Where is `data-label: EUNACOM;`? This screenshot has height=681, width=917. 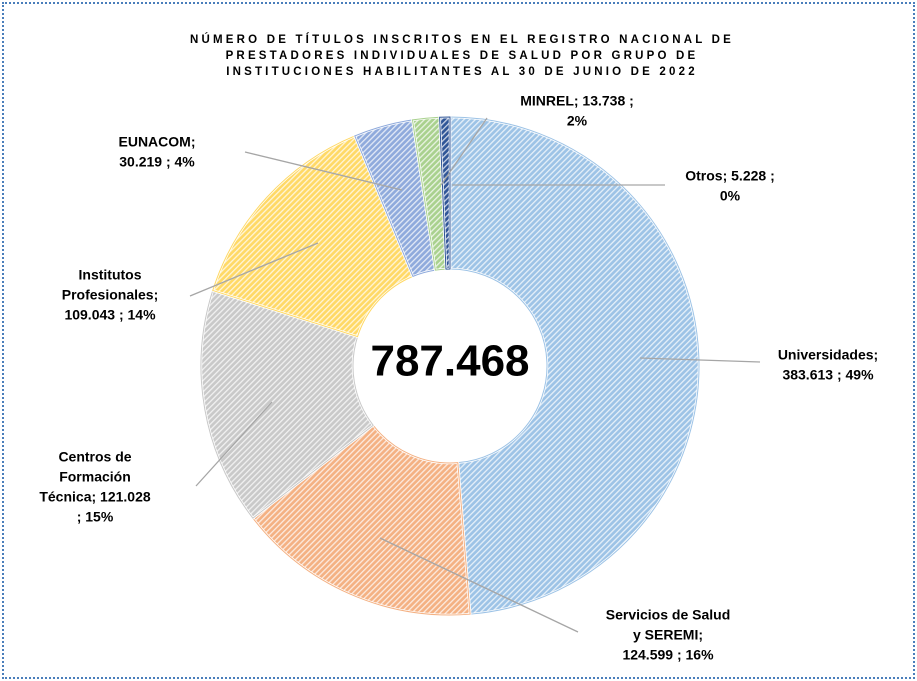 data-label: EUNACOM; is located at coordinates (157, 142).